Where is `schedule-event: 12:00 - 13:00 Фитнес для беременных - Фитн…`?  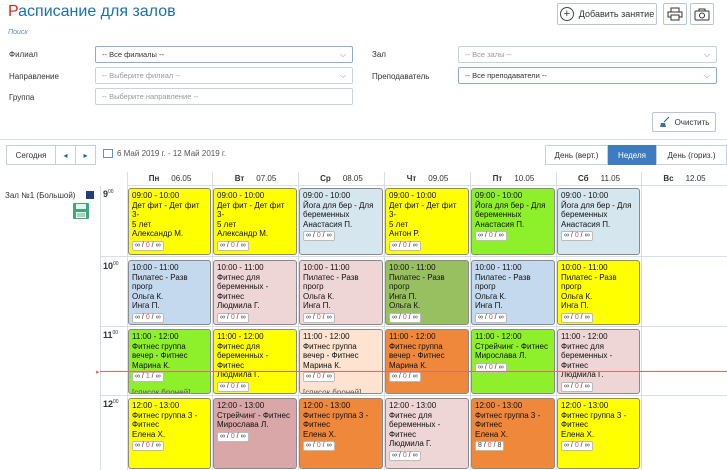 schedule-event: 12:00 - 13:00 Фитнес для беременных - Фитн… is located at coordinates (427, 433).